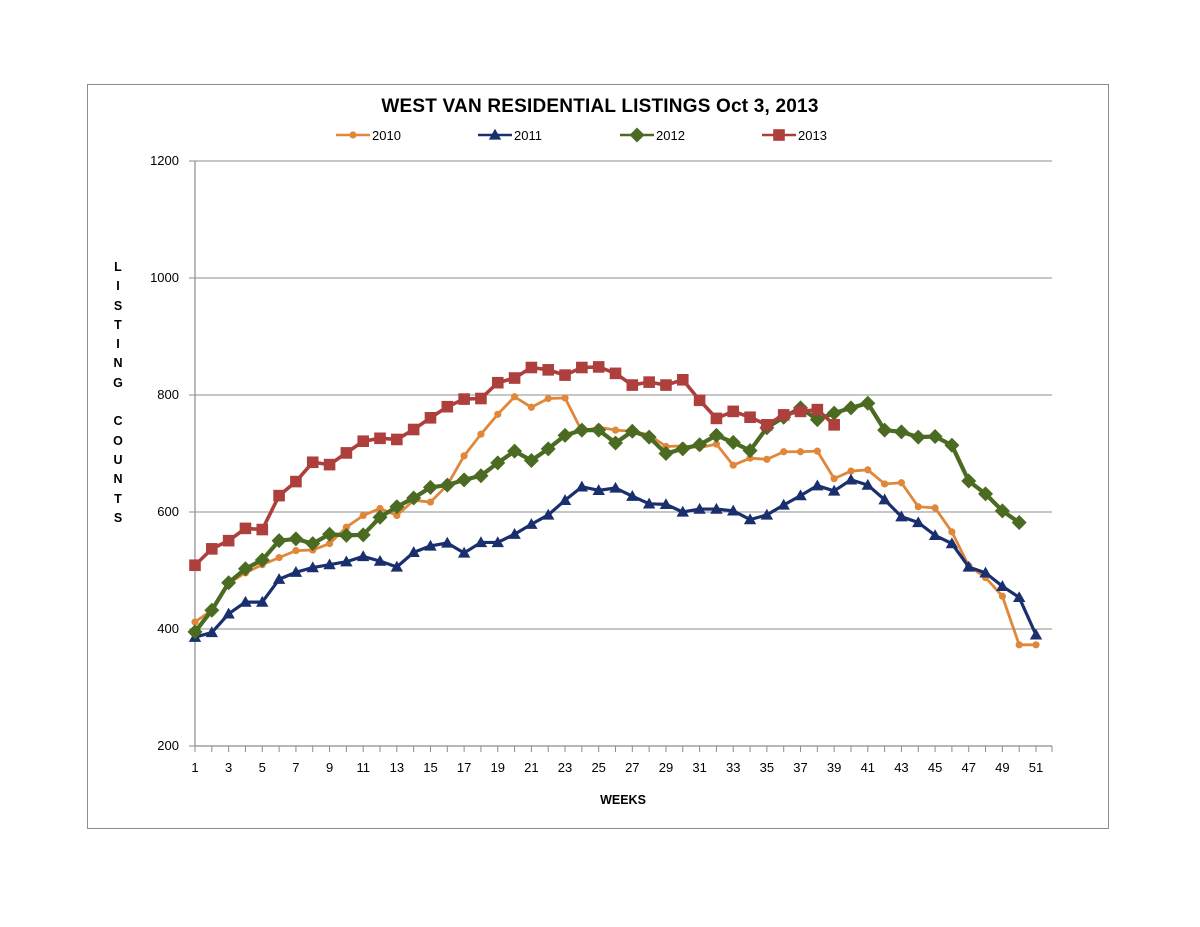 The image size is (1200, 927). I want to click on legend-label-2010: 2010, so click(386, 135).